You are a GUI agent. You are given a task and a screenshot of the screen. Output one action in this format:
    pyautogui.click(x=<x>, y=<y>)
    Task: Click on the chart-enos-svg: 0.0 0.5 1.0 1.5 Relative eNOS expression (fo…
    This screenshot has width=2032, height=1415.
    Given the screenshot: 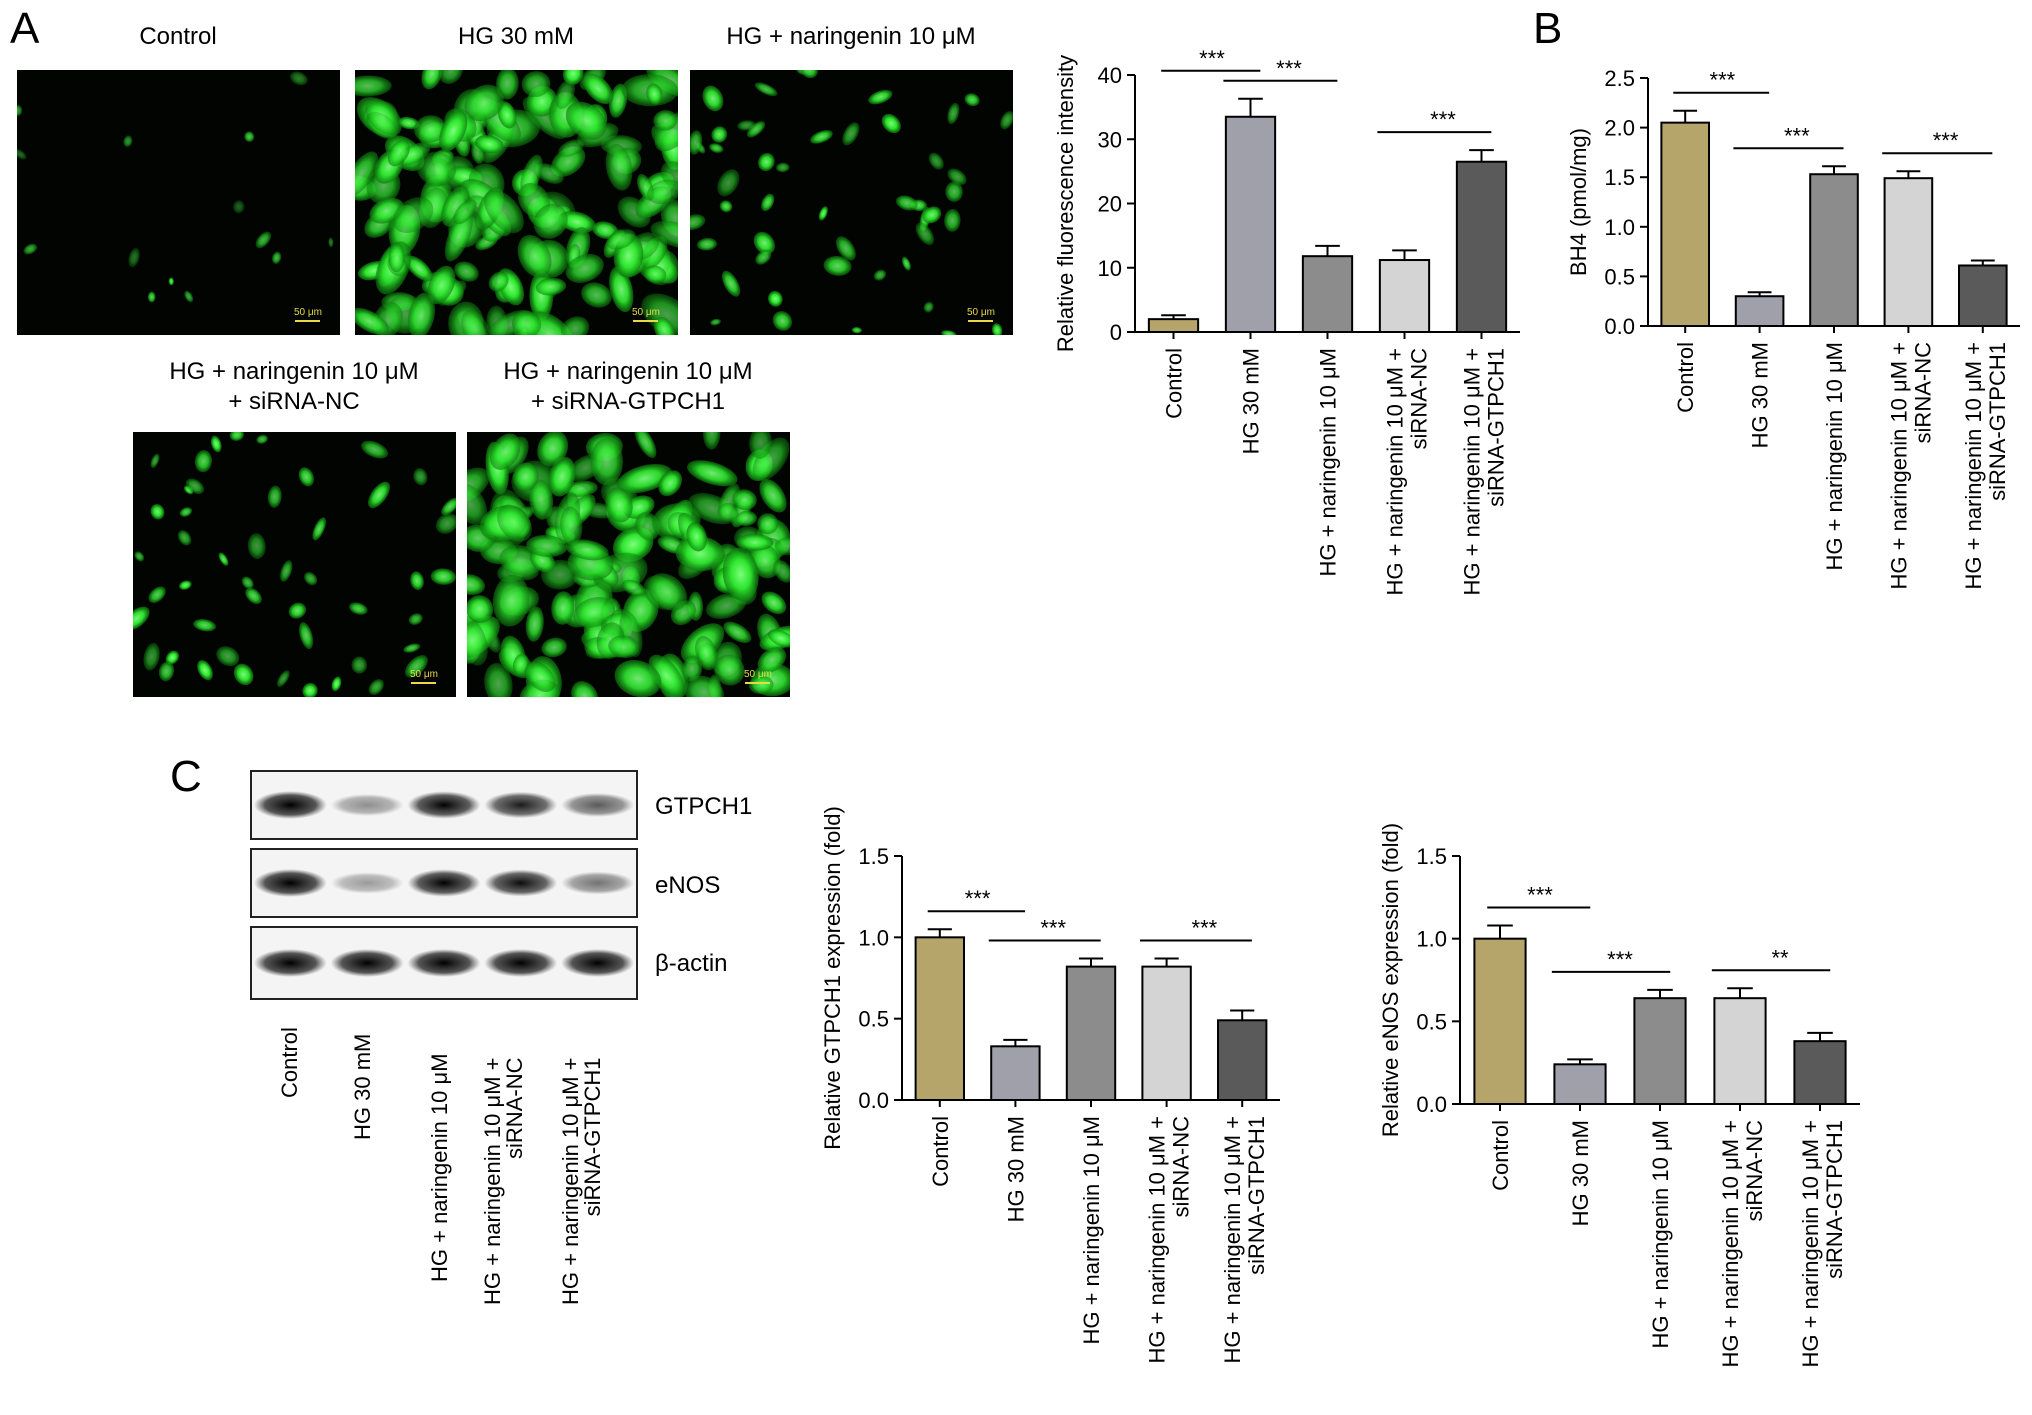 What is the action you would take?
    pyautogui.click(x=1619, y=1095)
    